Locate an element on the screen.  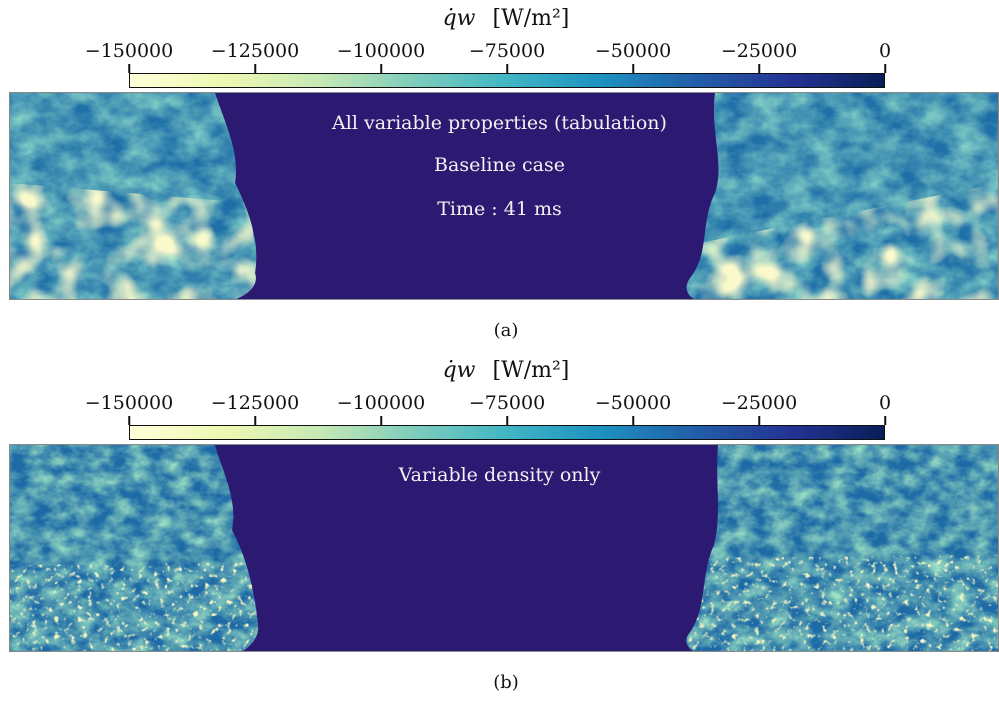
annotation-text: Variable density only is located at coordinates (499, 475).